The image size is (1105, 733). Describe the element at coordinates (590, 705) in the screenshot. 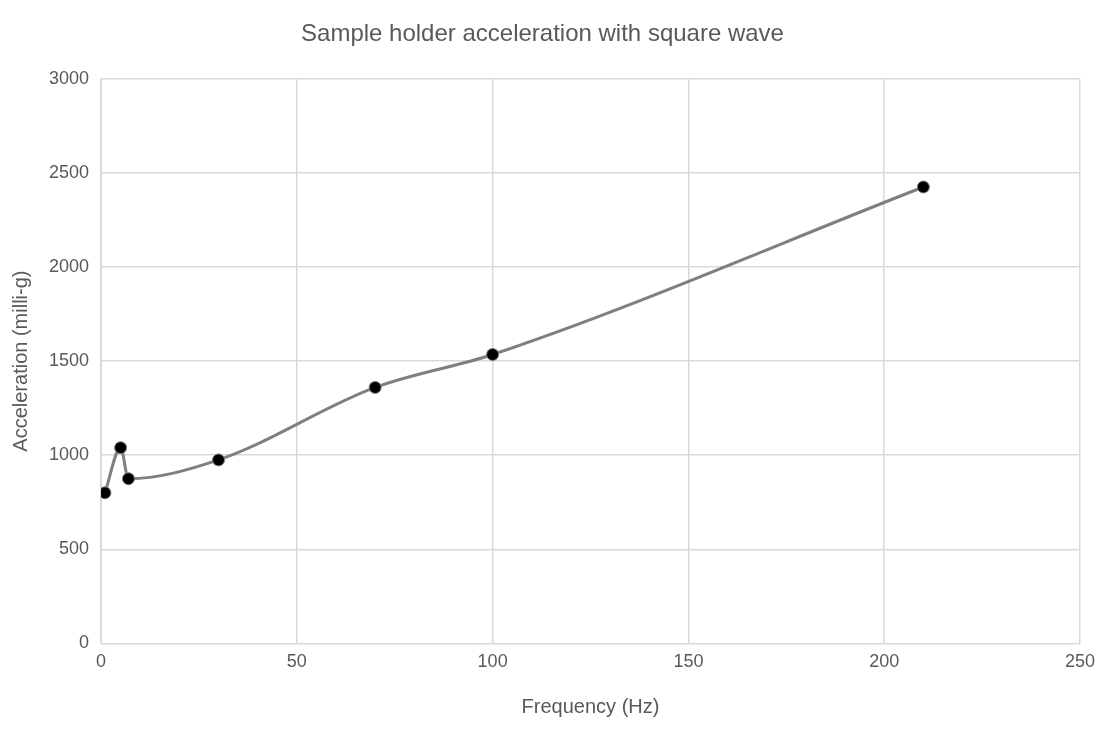

I see `x-axis-title: Frequency (Hz)` at that location.